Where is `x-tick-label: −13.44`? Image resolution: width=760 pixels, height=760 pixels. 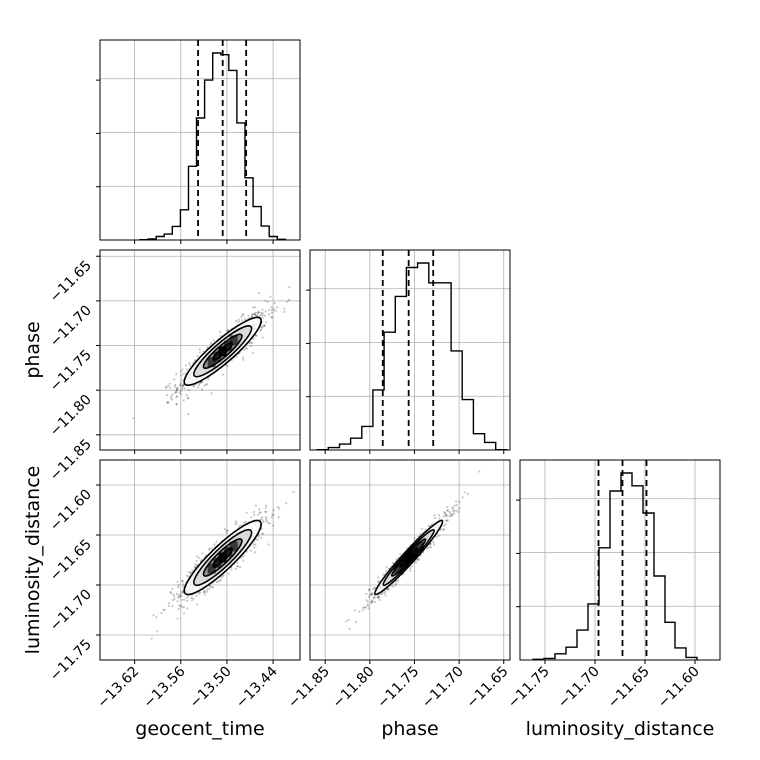 x-tick-label: −13.44 is located at coordinates (257, 687).